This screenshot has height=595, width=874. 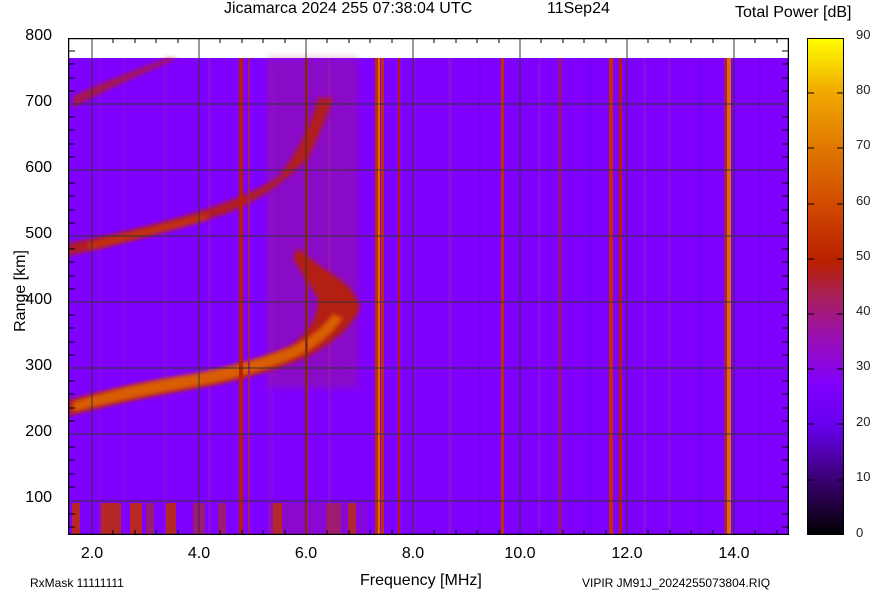 I want to click on x-tick-8: 8.0, so click(x=413, y=553).